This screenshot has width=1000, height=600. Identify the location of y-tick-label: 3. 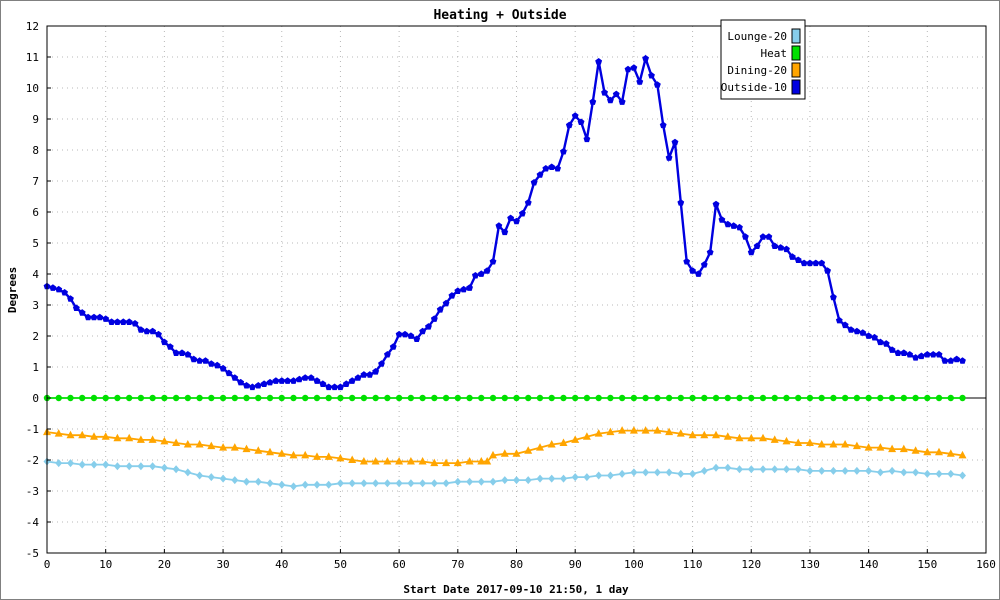
(35, 305).